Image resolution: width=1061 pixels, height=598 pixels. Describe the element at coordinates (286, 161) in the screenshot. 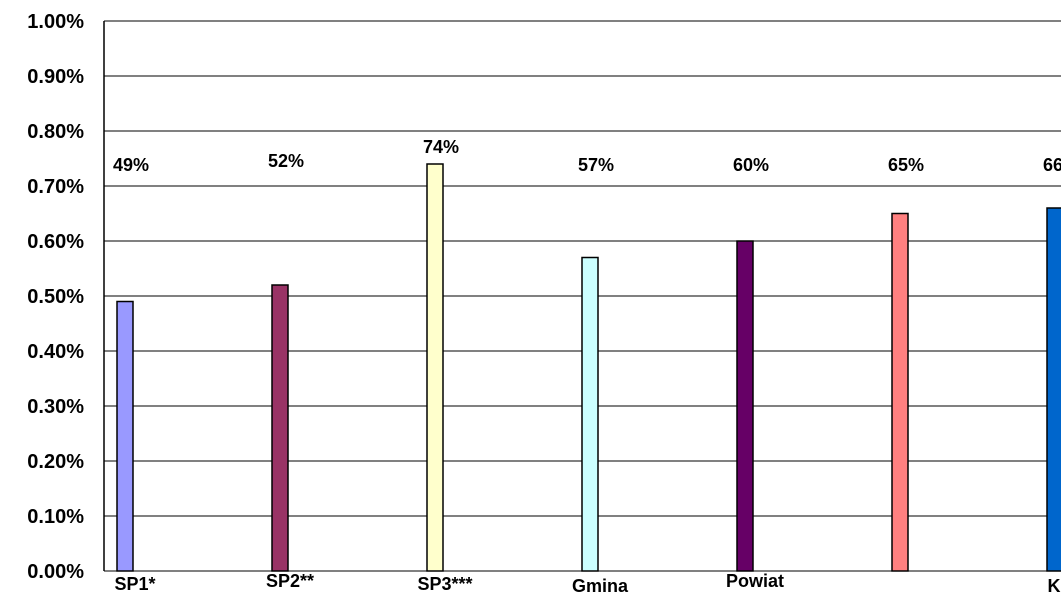

I see `data-label: 52%` at that location.